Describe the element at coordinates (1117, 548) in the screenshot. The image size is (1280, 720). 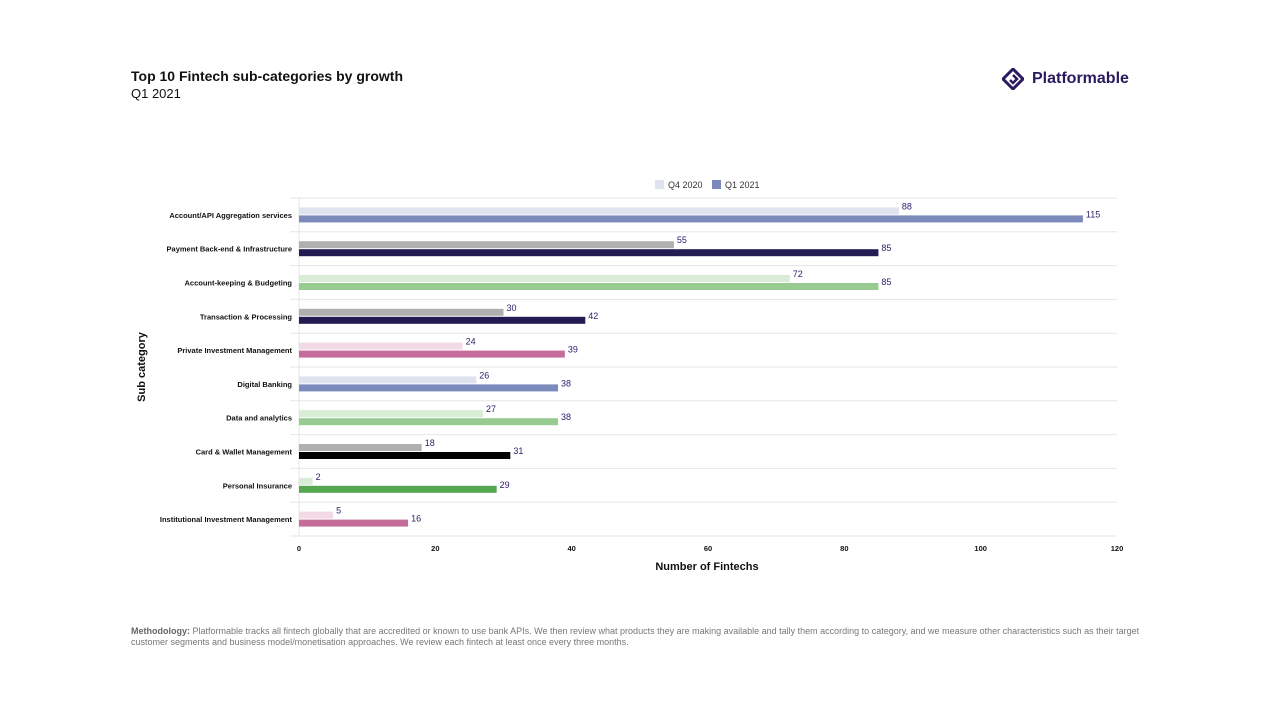
I see `x-tick-label: 120` at that location.